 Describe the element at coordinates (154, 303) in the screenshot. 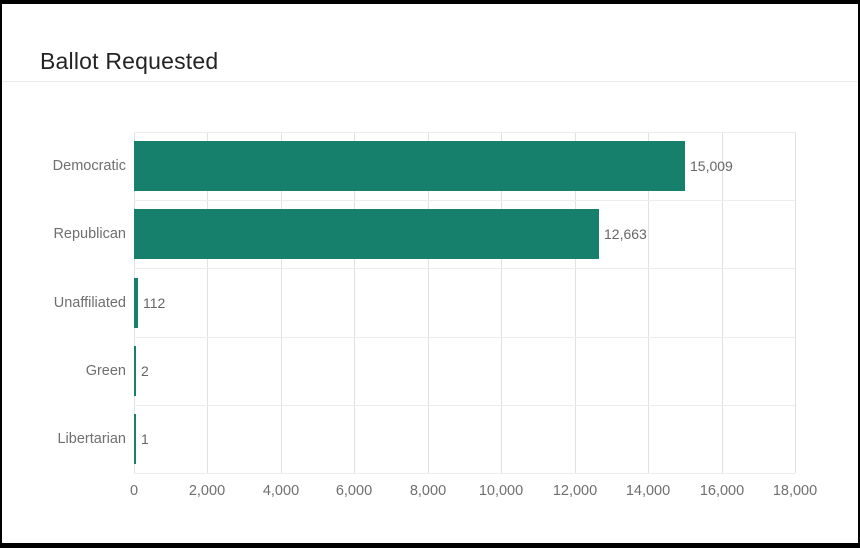

I see `value-label: 112` at that location.